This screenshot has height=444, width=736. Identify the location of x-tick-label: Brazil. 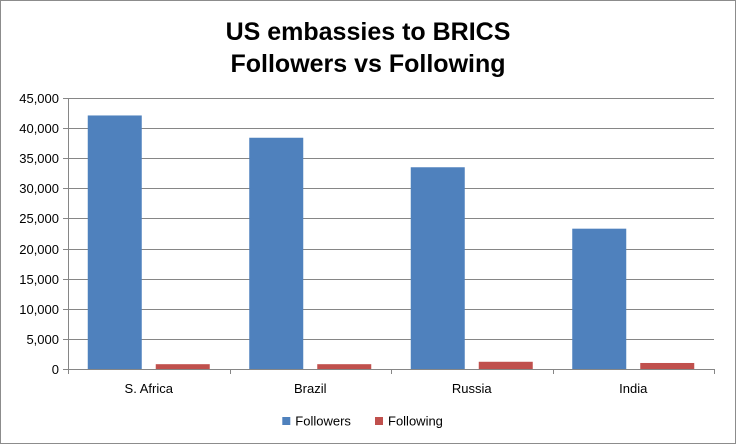
(310, 388).